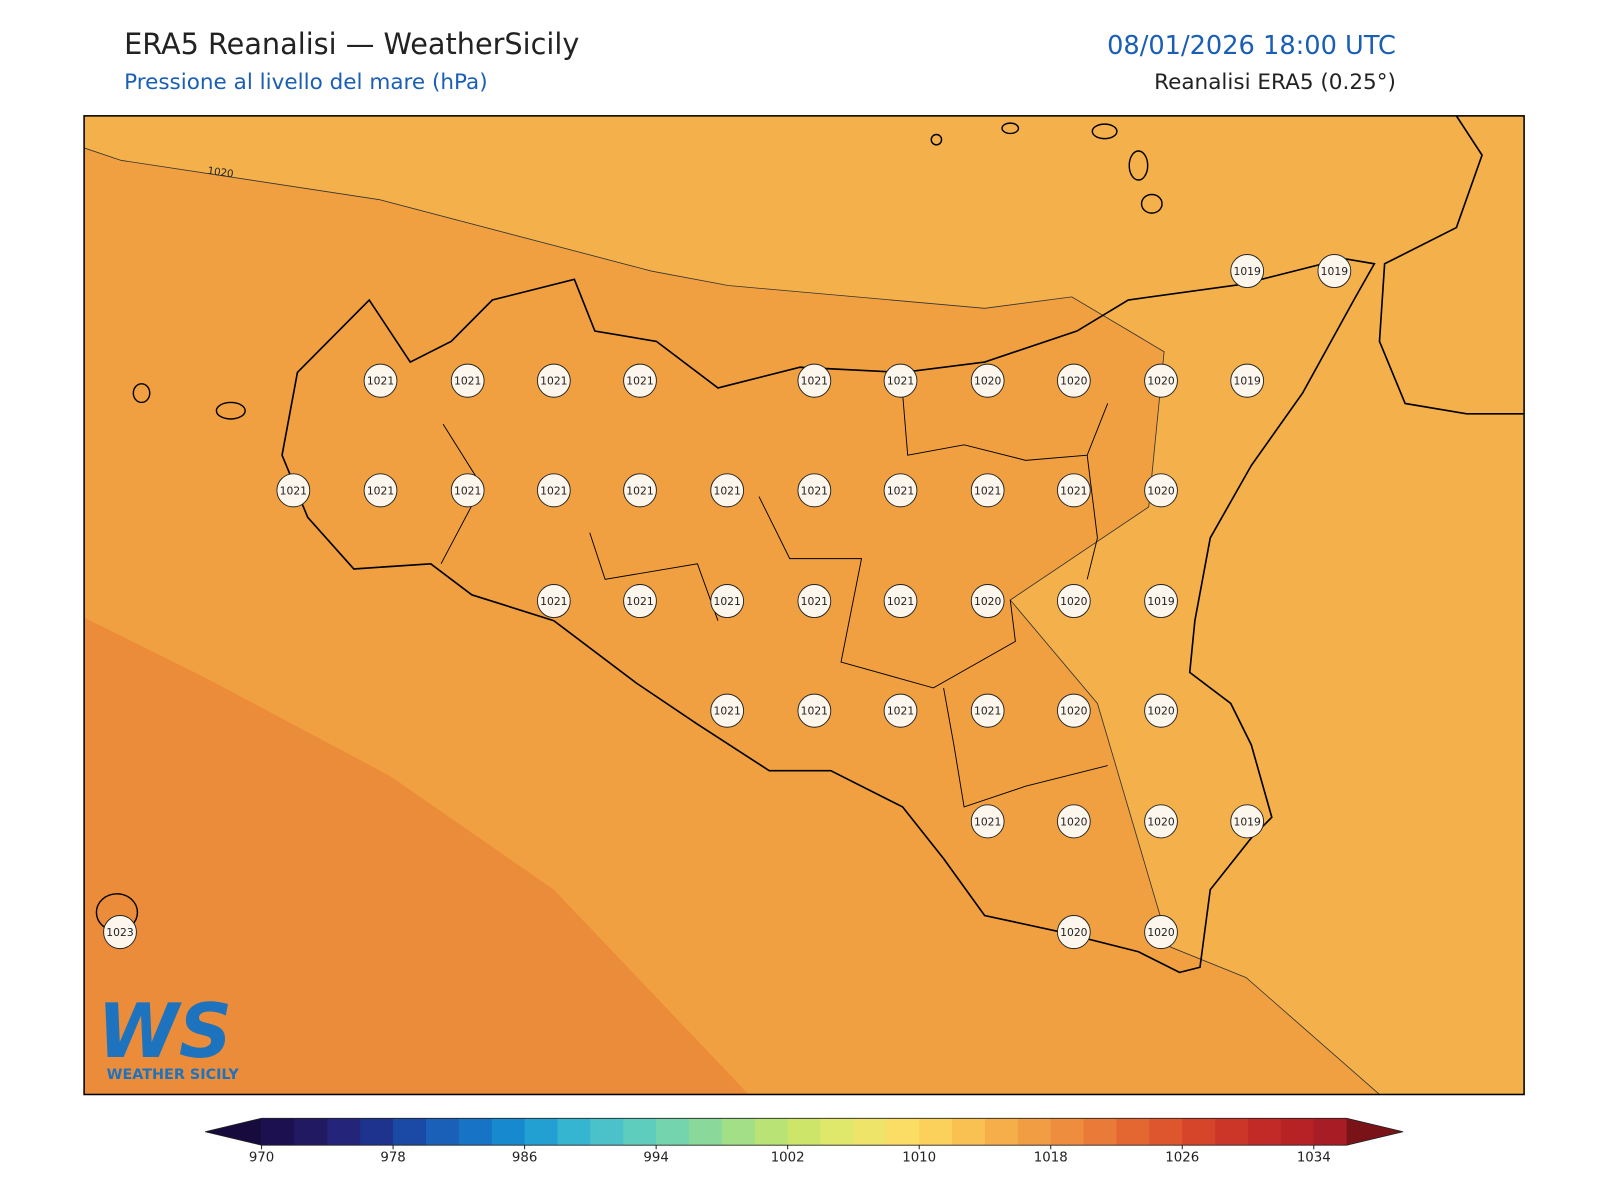 Image resolution: width=1600 pixels, height=1204 pixels. I want to click on station-value: 1023, so click(119, 932).